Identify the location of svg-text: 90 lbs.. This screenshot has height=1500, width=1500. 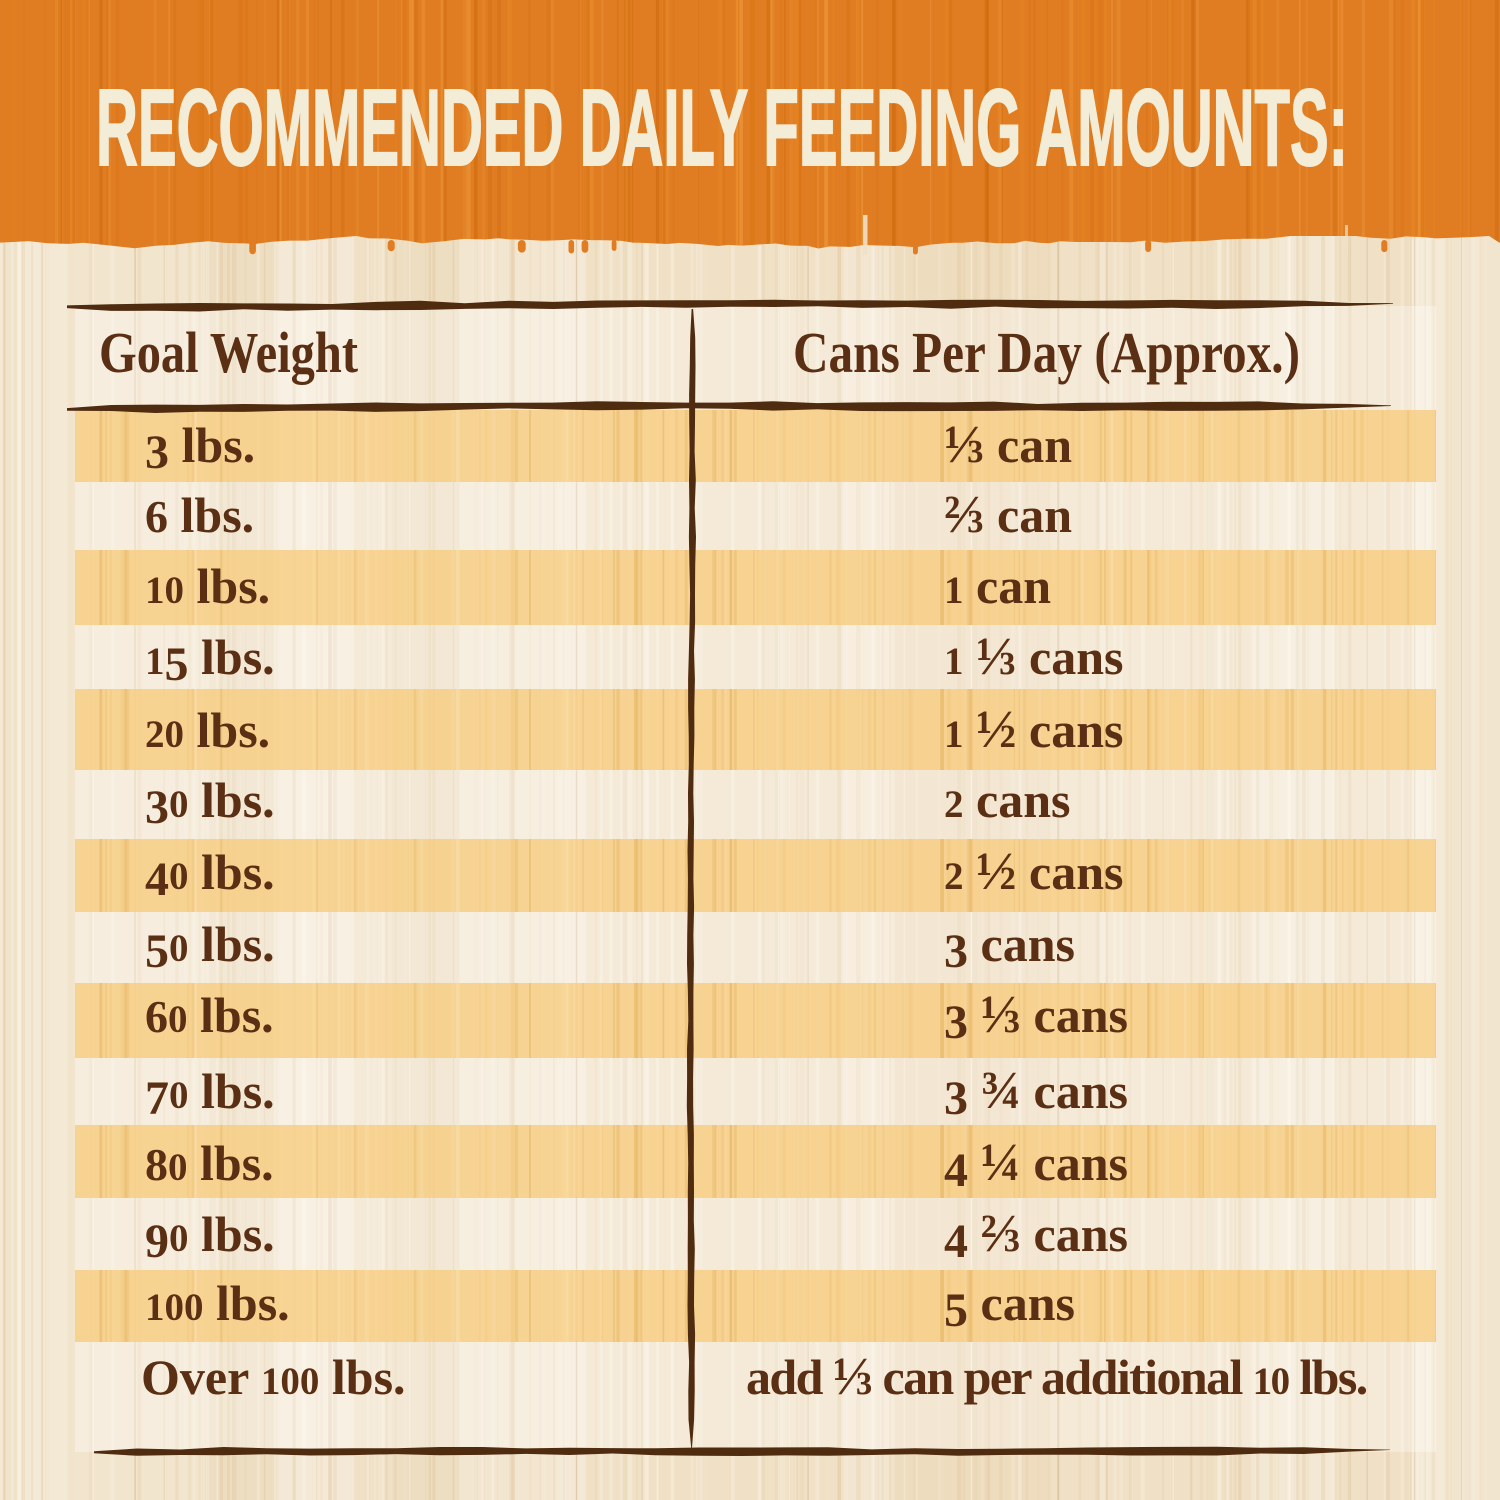
(210, 1237).